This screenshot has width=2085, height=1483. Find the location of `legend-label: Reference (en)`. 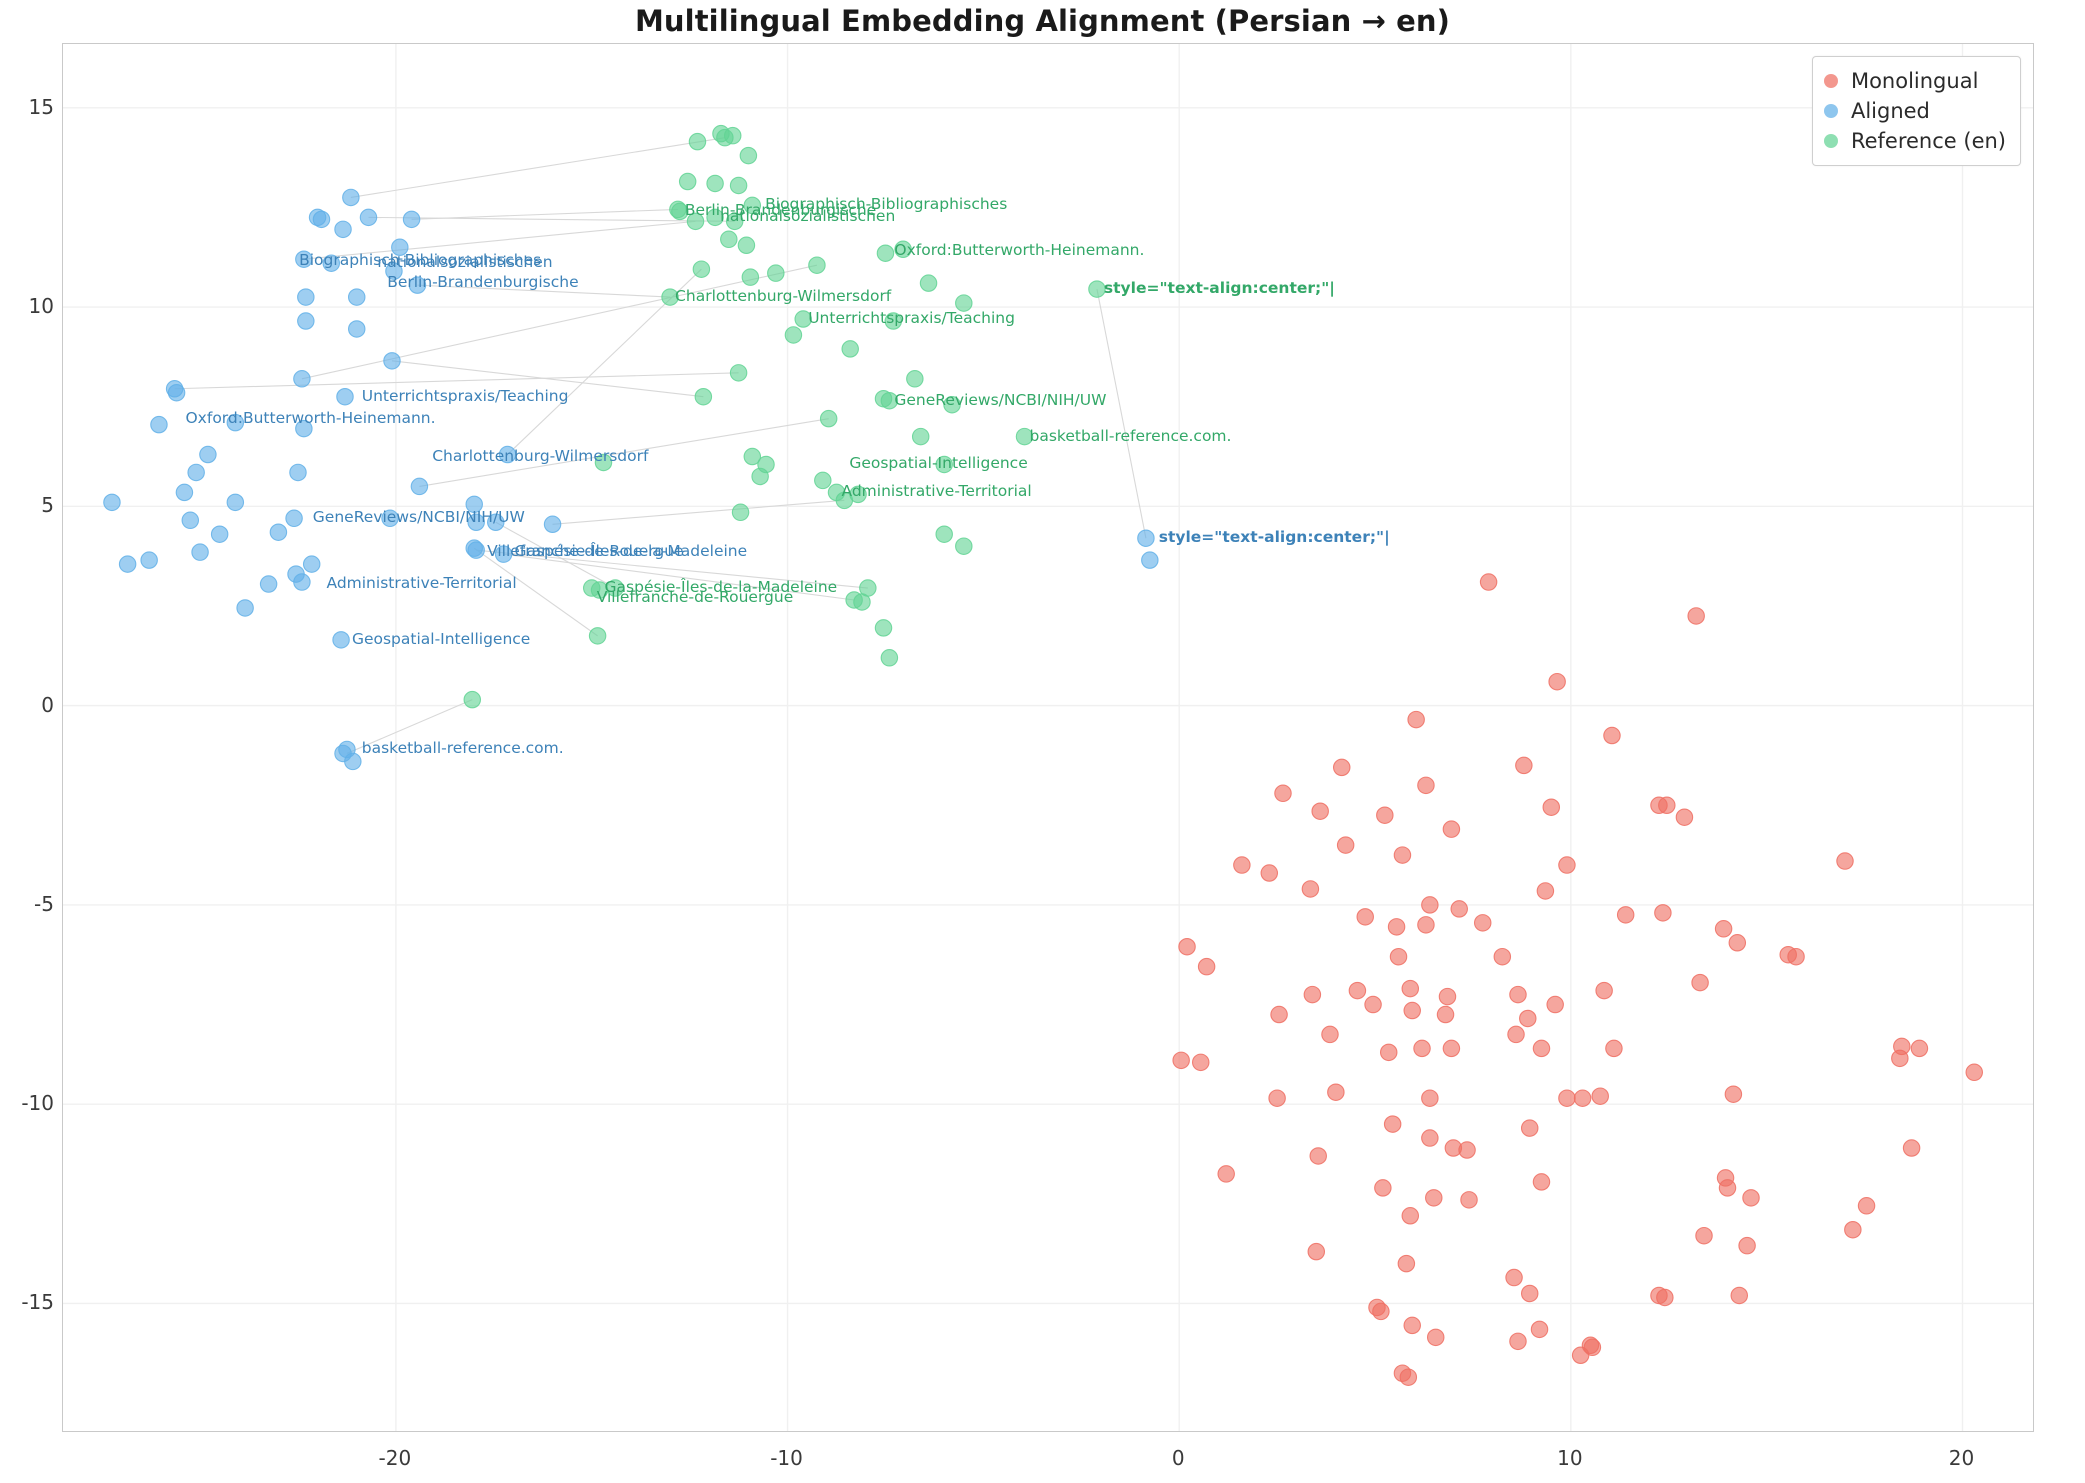

legend-label: Reference (en) is located at coordinates (1928, 141).